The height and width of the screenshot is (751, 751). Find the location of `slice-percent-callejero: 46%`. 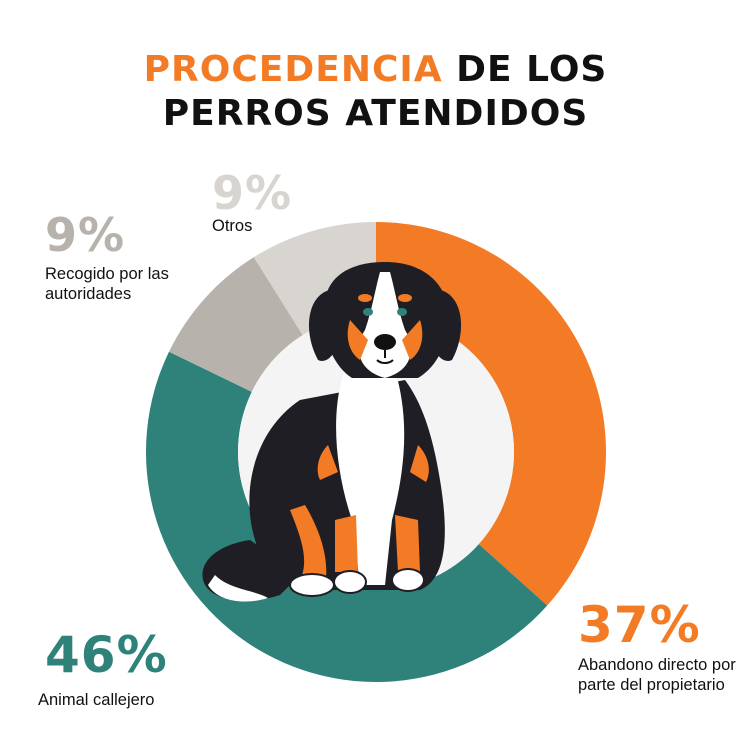

slice-percent-callejero: 46% is located at coordinates (106, 655).